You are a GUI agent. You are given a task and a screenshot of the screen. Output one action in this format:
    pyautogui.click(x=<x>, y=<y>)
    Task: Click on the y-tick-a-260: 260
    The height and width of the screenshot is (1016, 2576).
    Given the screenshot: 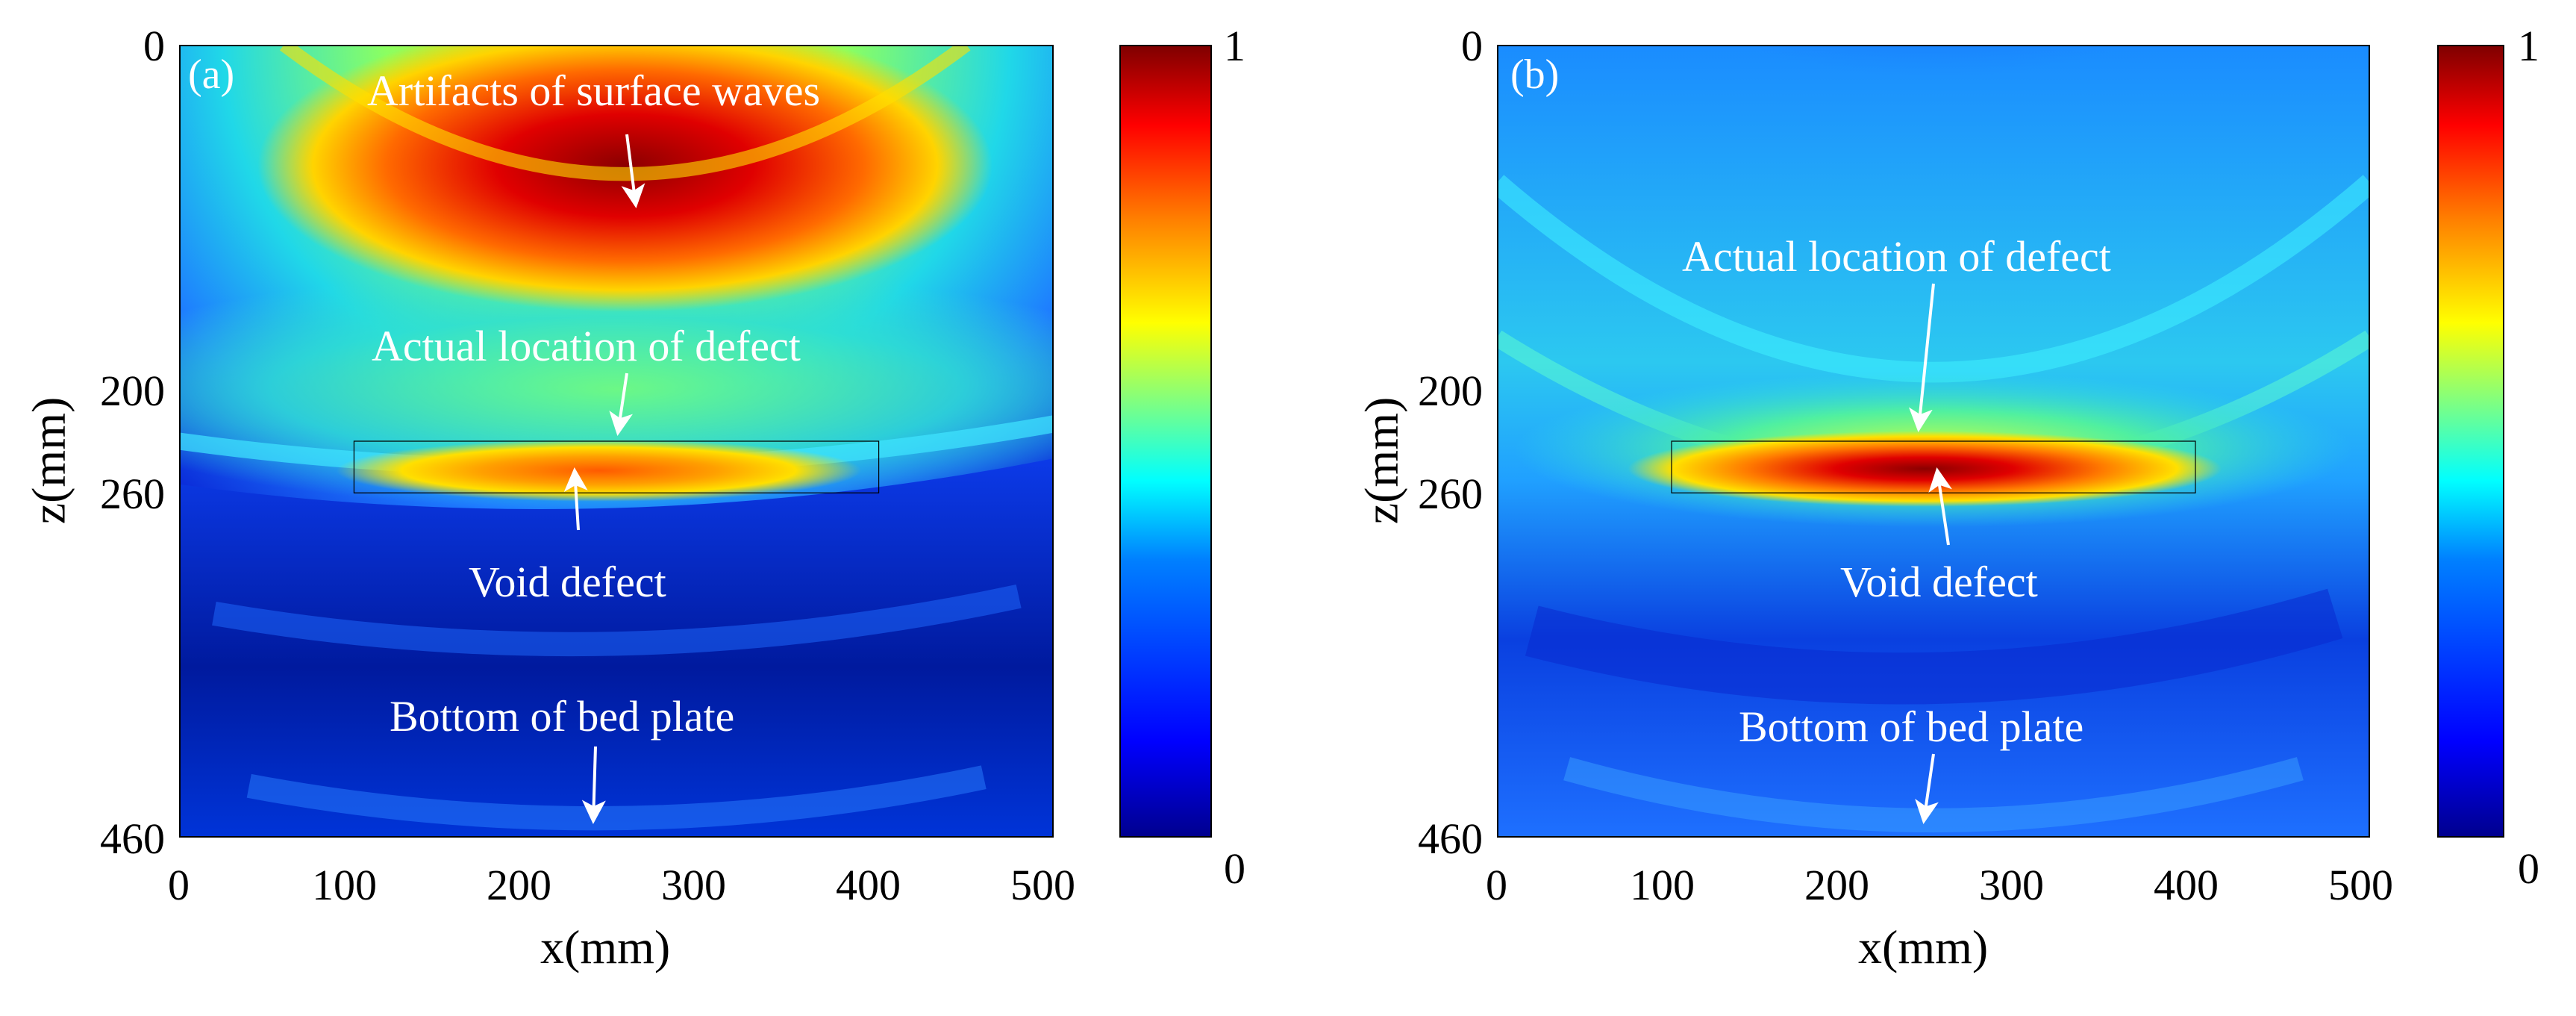 What is the action you would take?
    pyautogui.click(x=132, y=494)
    